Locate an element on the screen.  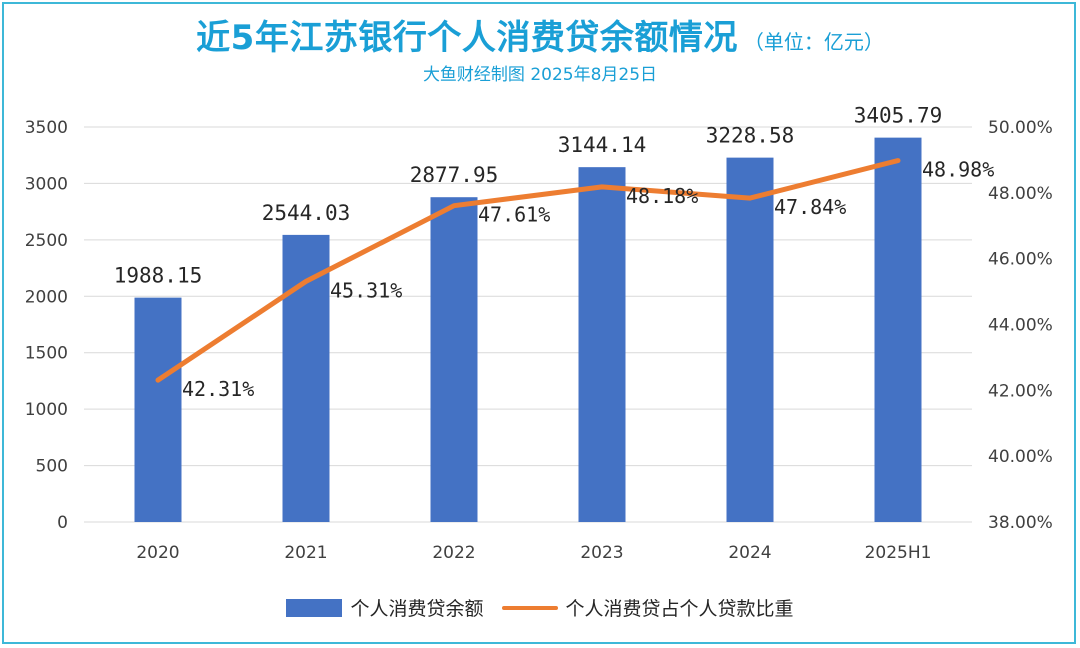
right-tick-label: 42.00% is located at coordinates (1020, 391).